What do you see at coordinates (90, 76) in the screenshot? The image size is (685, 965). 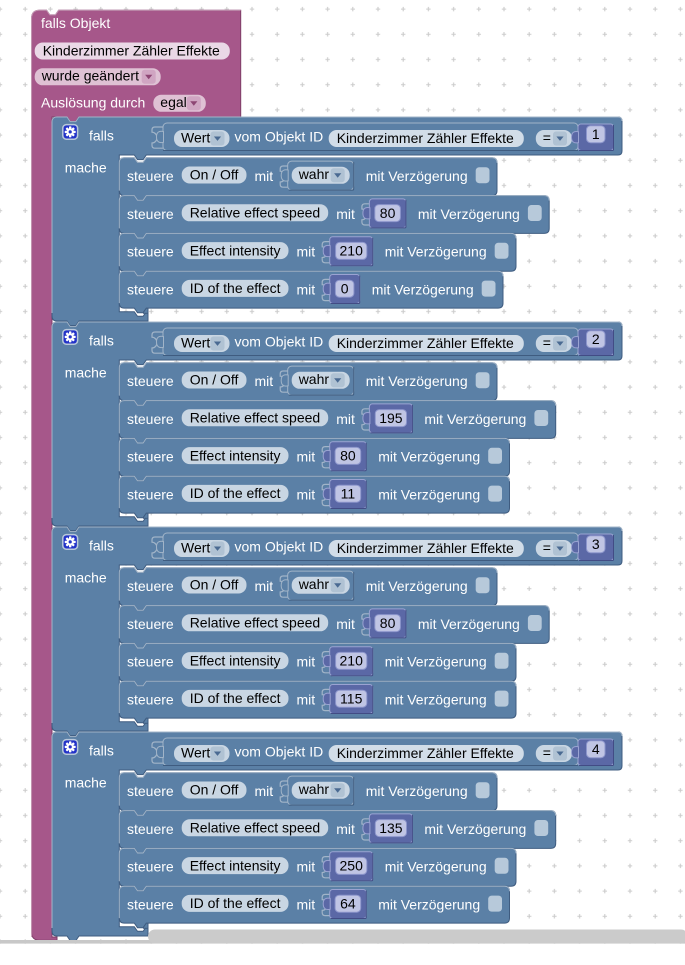 I see `svg-text: wurde geändert` at bounding box center [90, 76].